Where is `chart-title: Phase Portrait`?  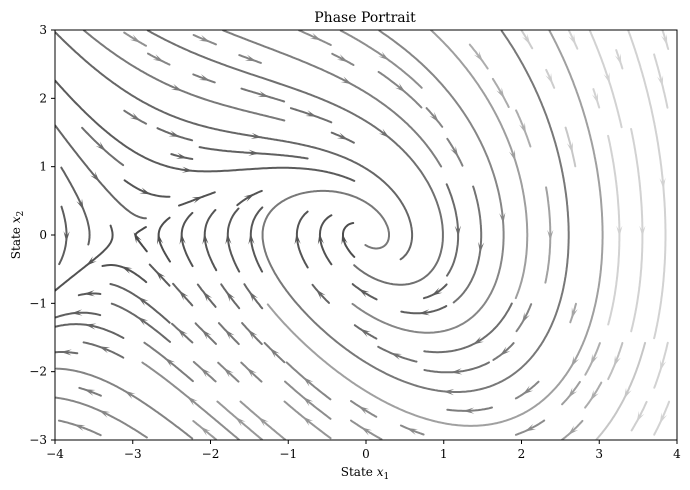
chart-title: Phase Portrait is located at coordinates (365, 18).